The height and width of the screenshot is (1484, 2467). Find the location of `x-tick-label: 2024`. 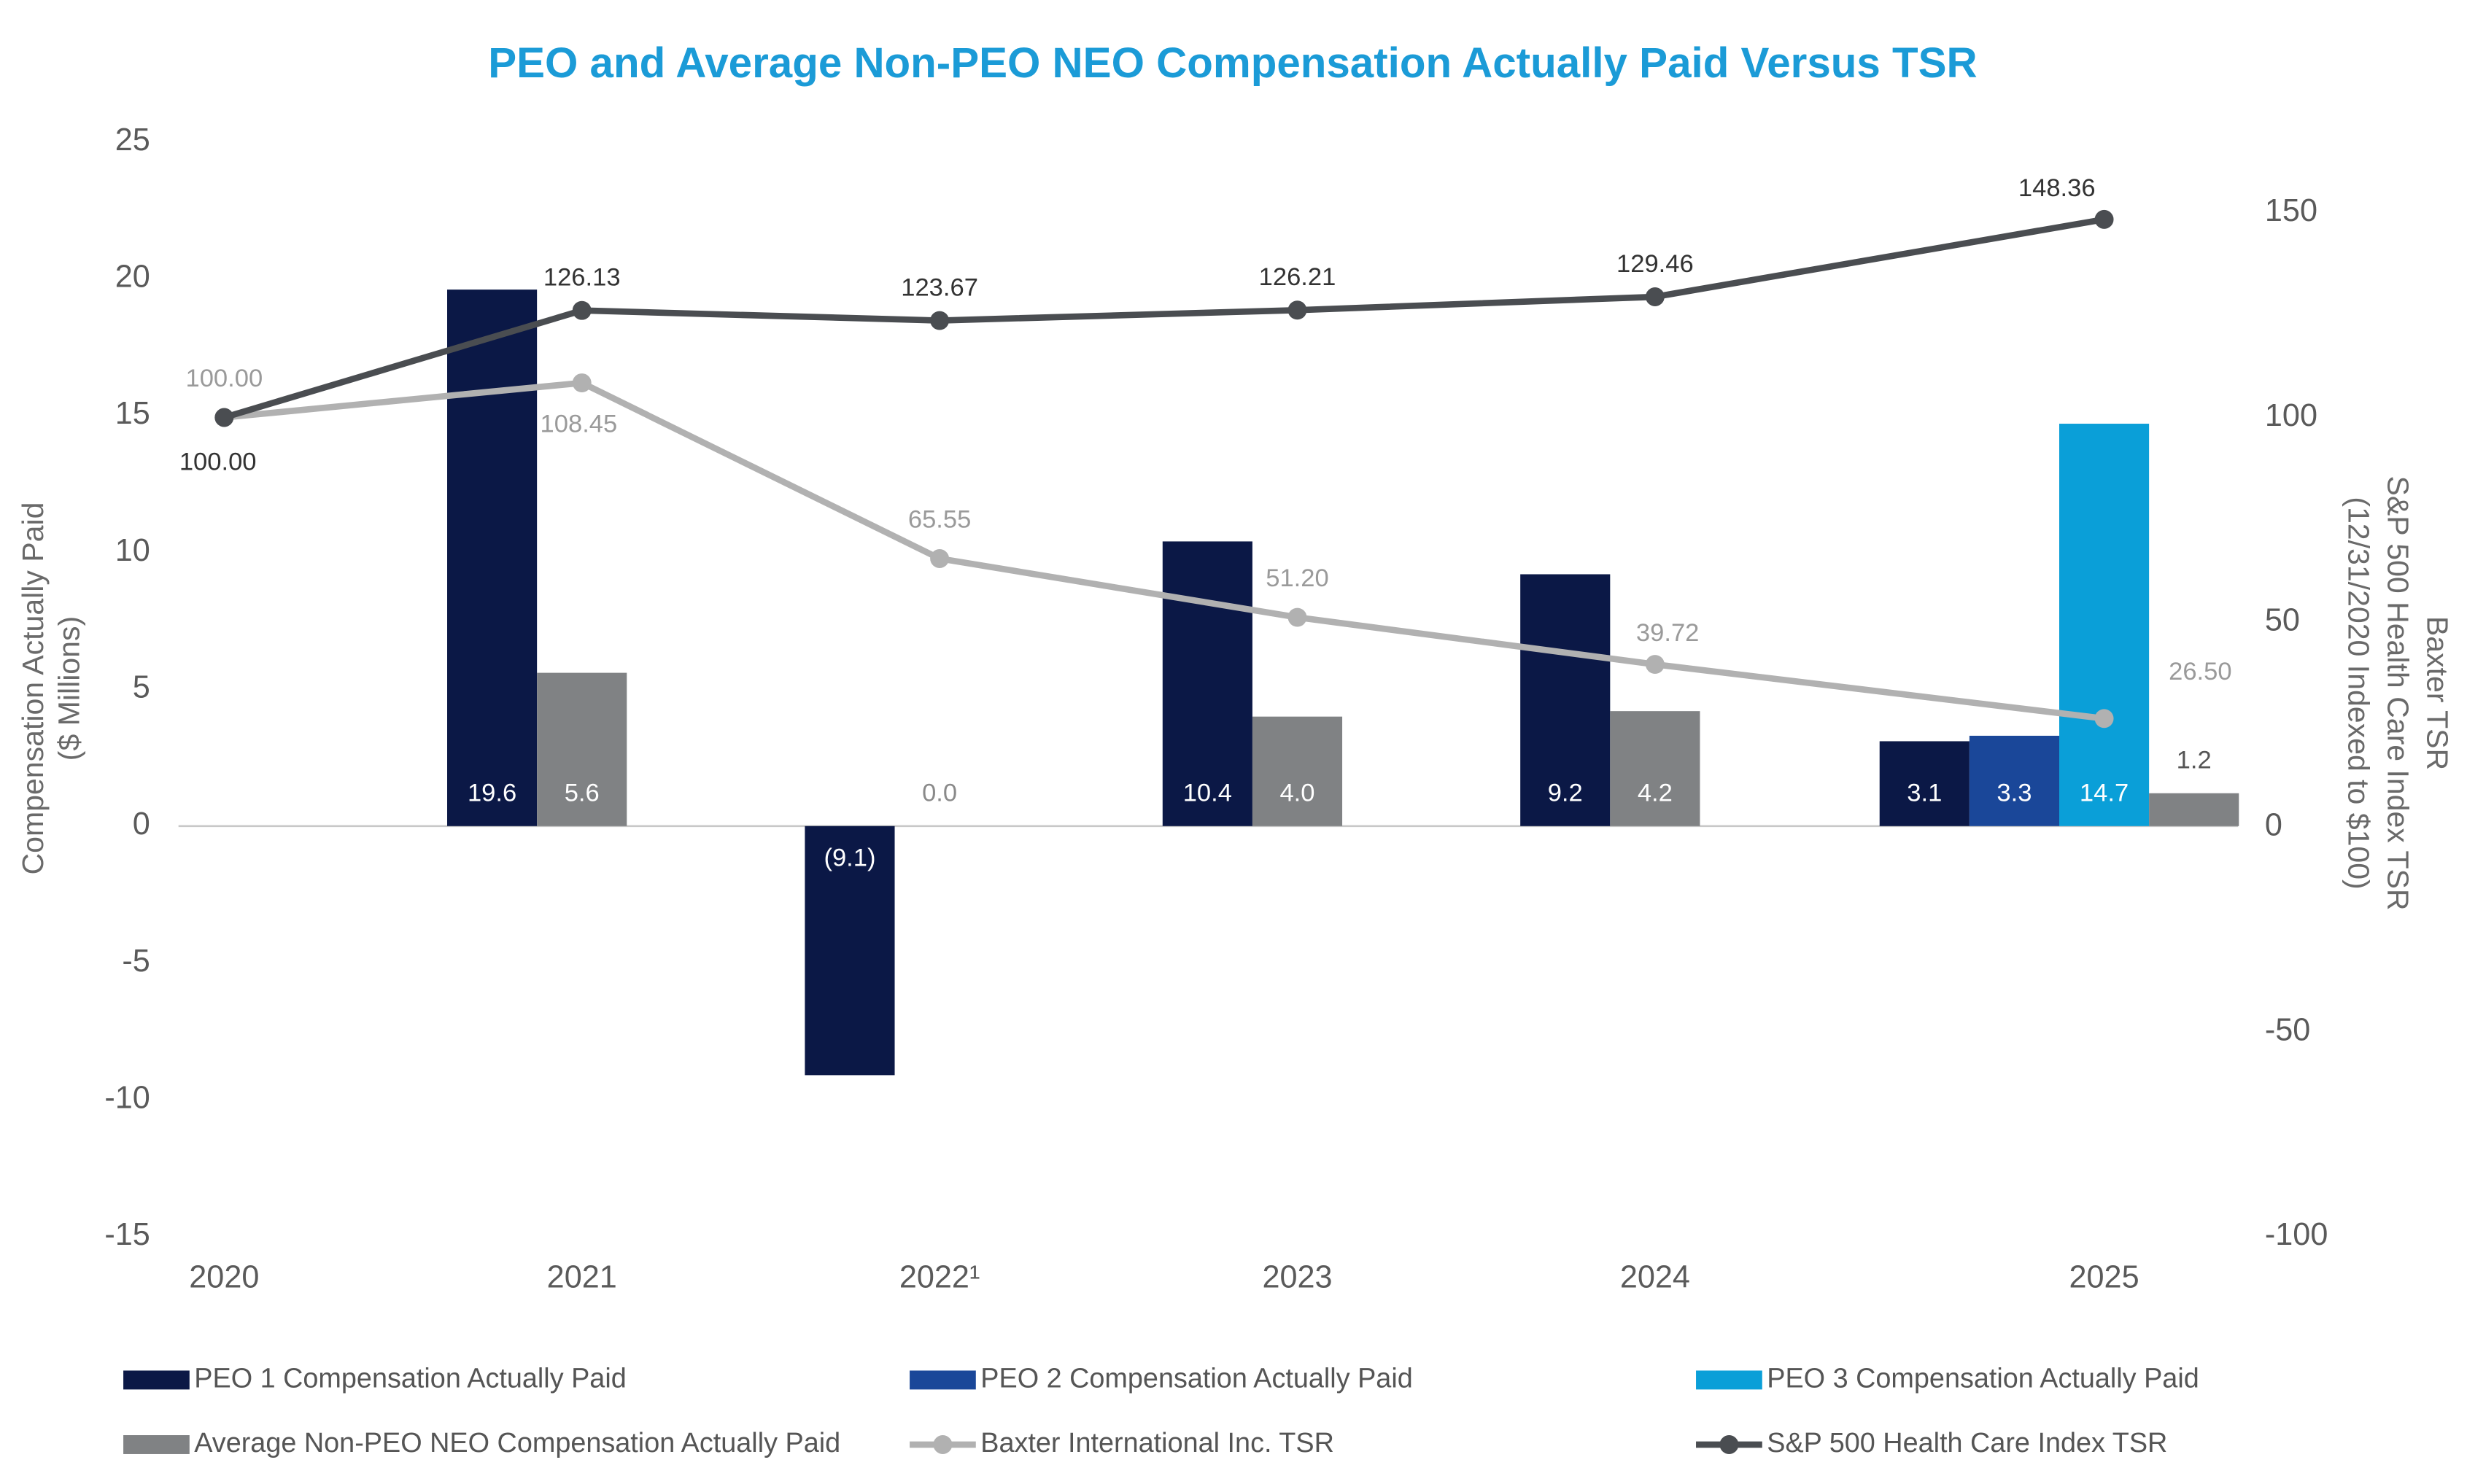

x-tick-label: 2024 is located at coordinates (1655, 1277).